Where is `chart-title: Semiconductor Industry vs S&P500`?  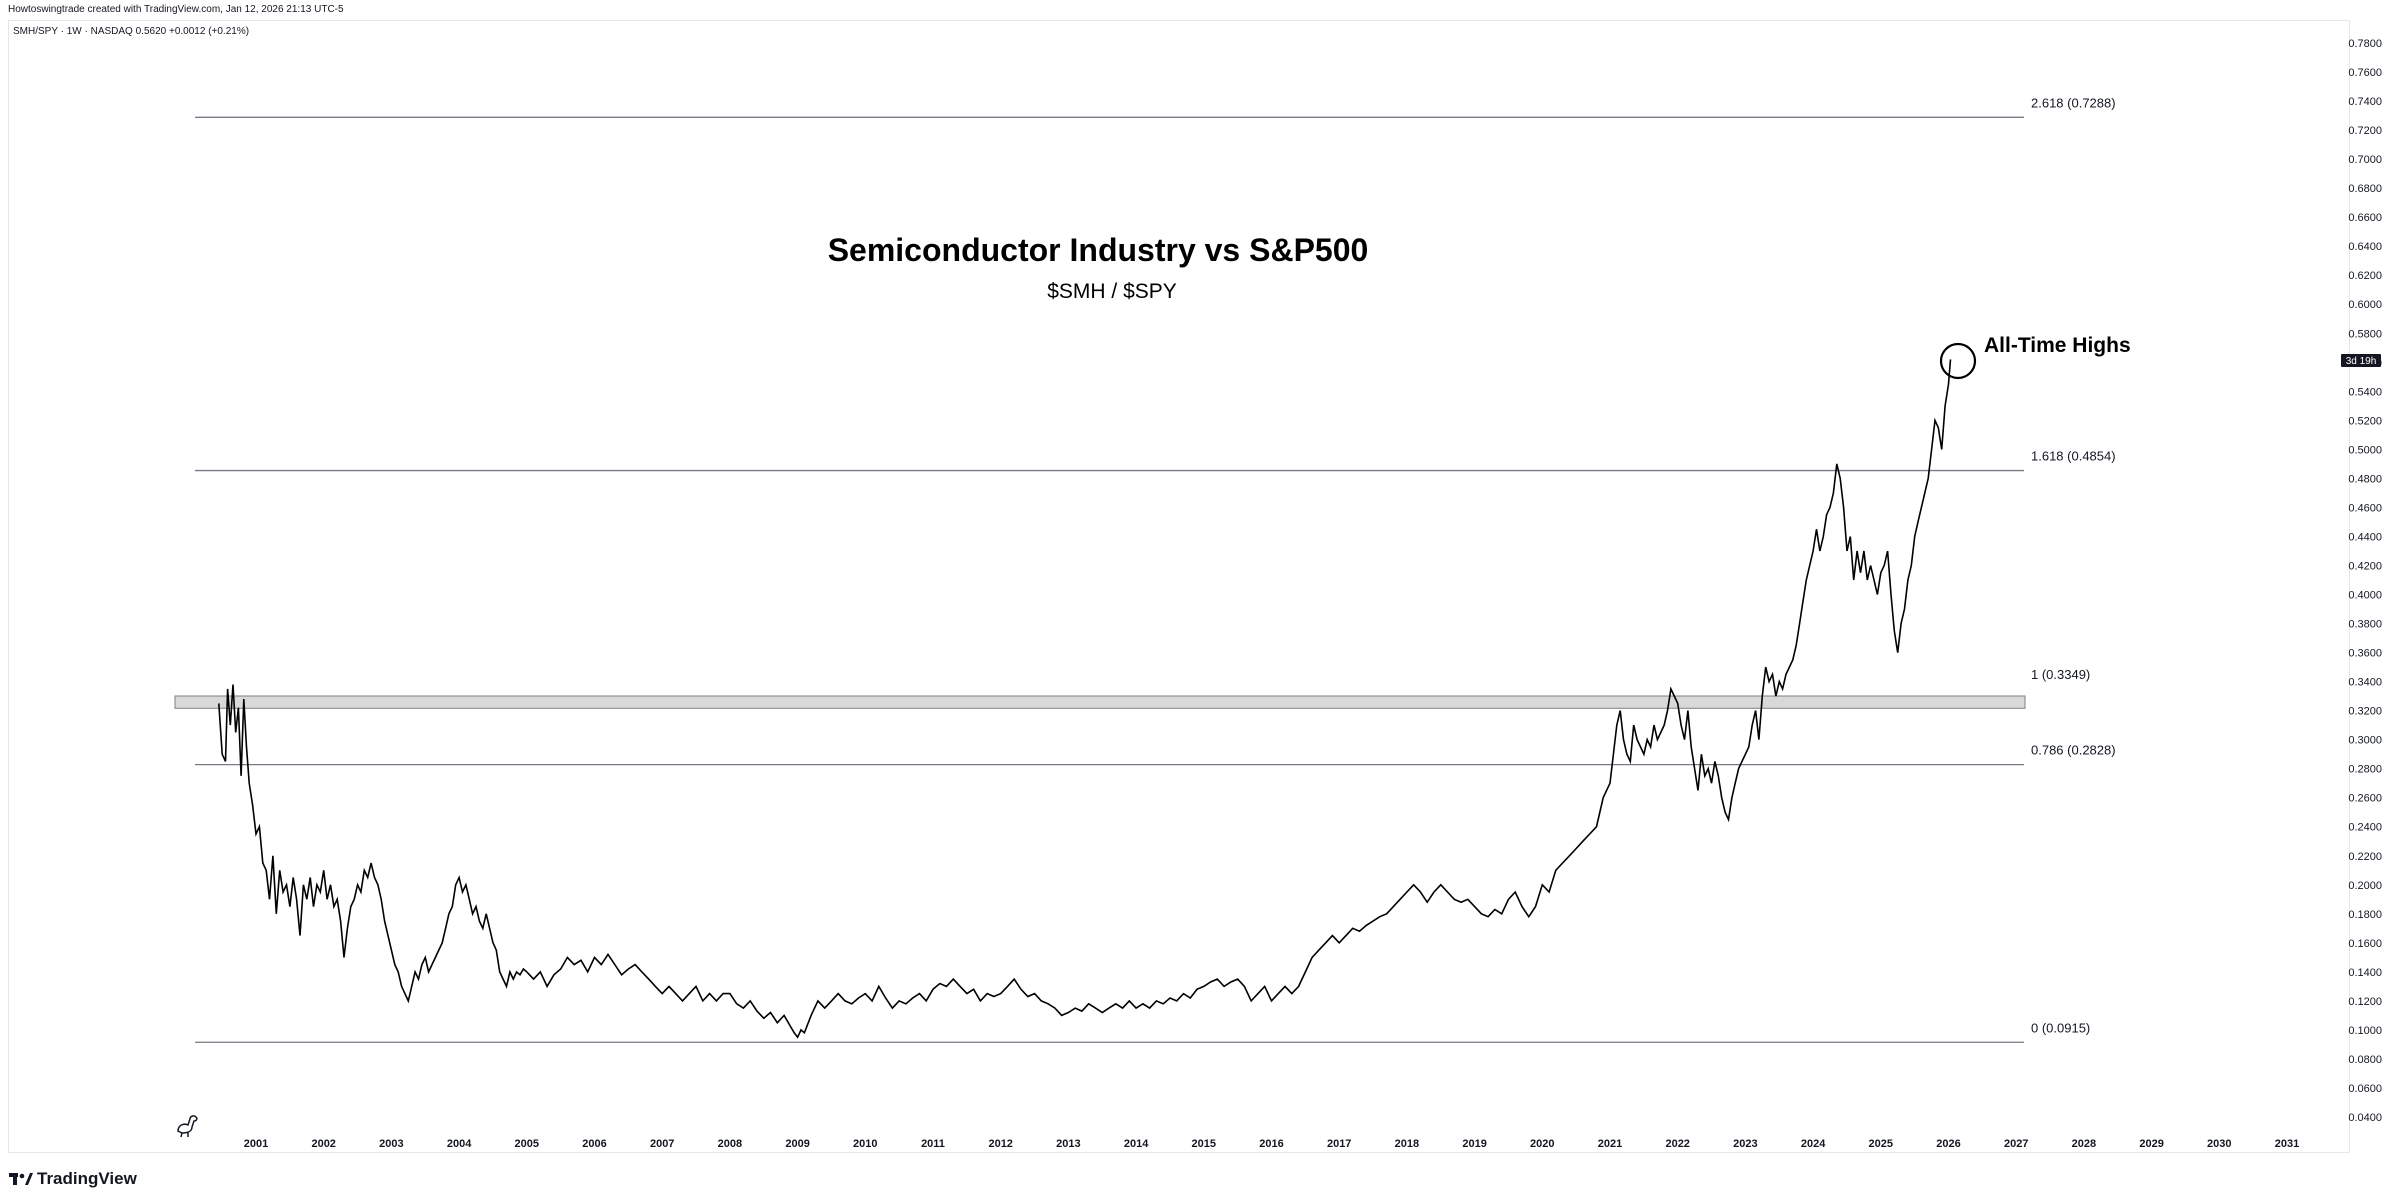 chart-title: Semiconductor Industry vs S&P500 is located at coordinates (1098, 250).